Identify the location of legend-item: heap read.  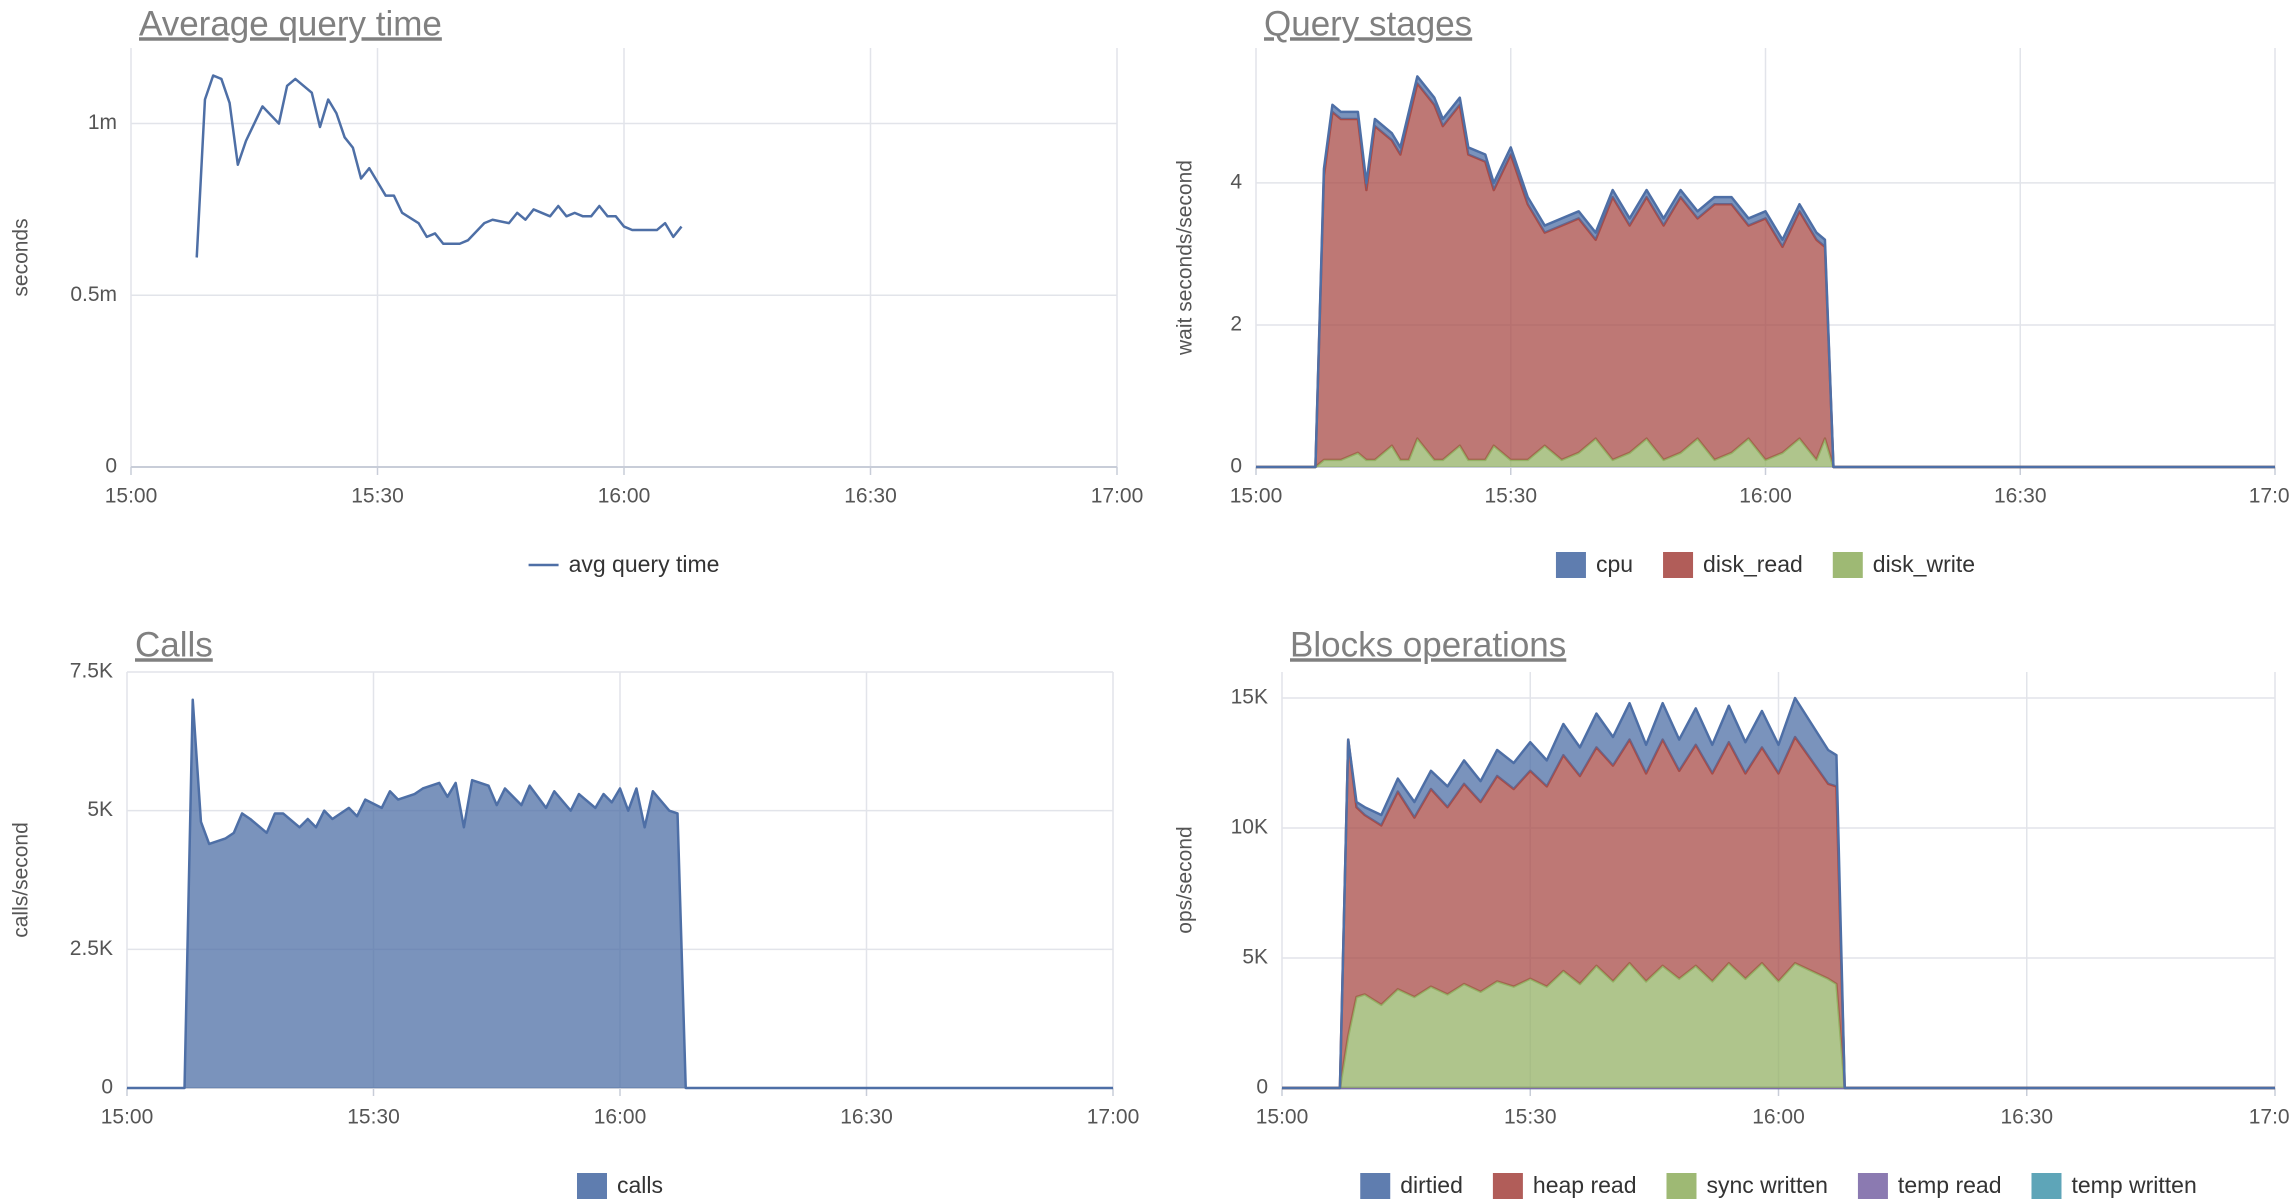
(1564, 1185).